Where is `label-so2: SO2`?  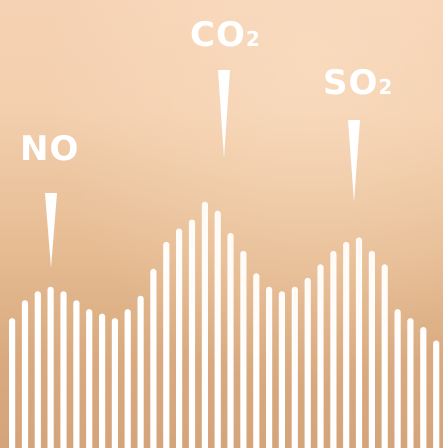
label-so2: SO2 is located at coordinates (358, 83).